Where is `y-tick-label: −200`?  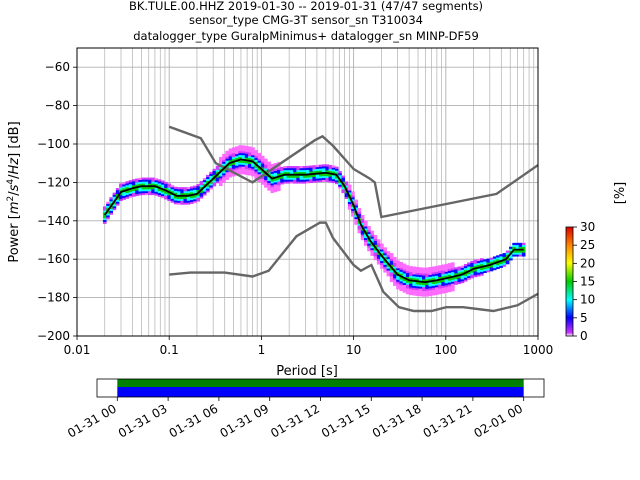
y-tick-label: −200 is located at coordinates (53, 336).